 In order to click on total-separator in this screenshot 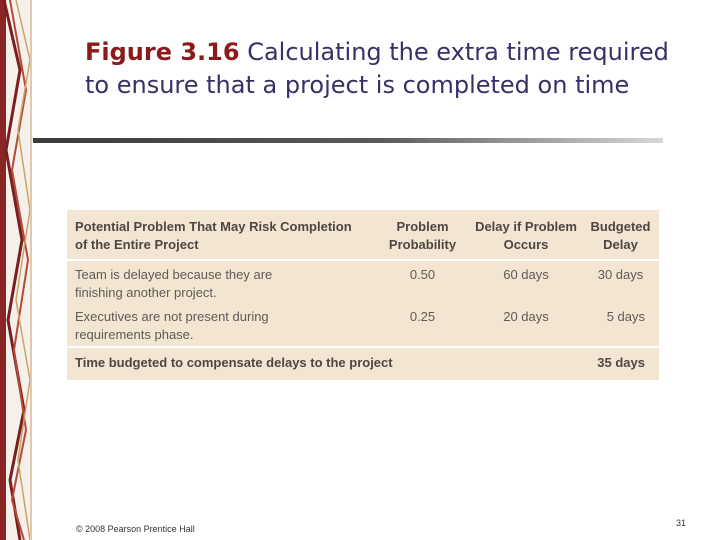, I will do `click(363, 347)`.